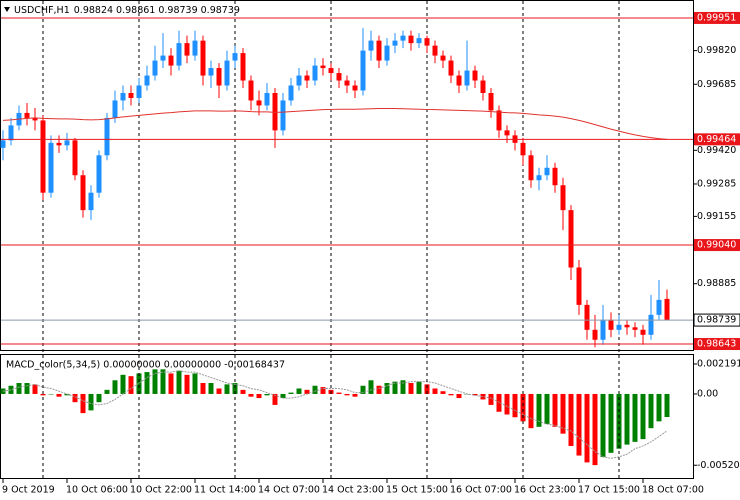 This screenshot has width=740, height=500. Describe the element at coordinates (718, 465) in the screenshot. I see `y-tick-label: -0.0052088` at that location.